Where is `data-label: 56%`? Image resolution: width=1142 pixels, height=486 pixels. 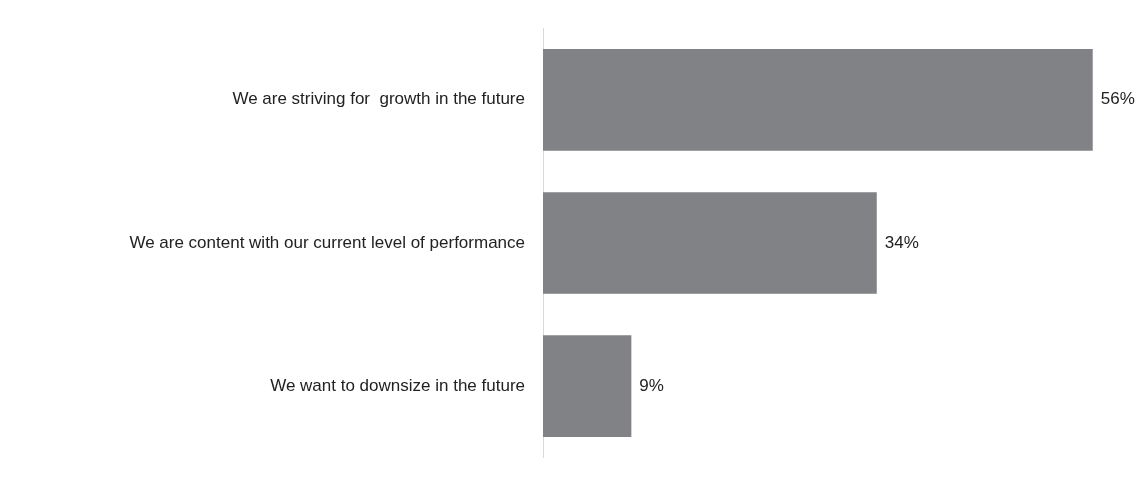
data-label: 56% is located at coordinates (1117, 99).